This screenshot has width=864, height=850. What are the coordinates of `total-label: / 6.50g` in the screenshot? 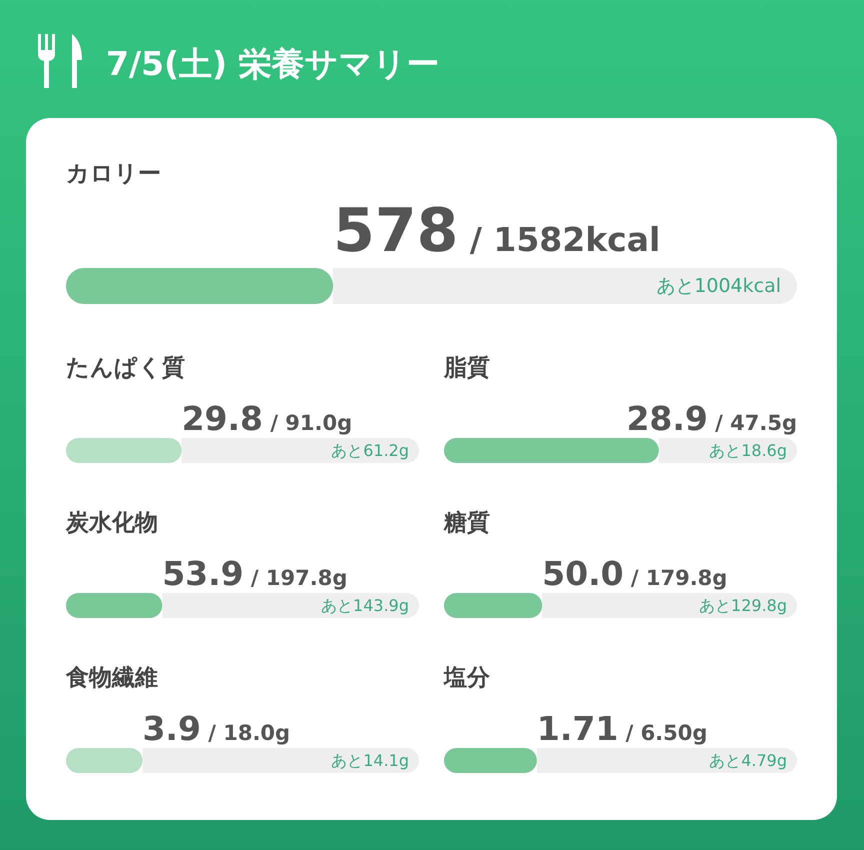 It's located at (666, 733).